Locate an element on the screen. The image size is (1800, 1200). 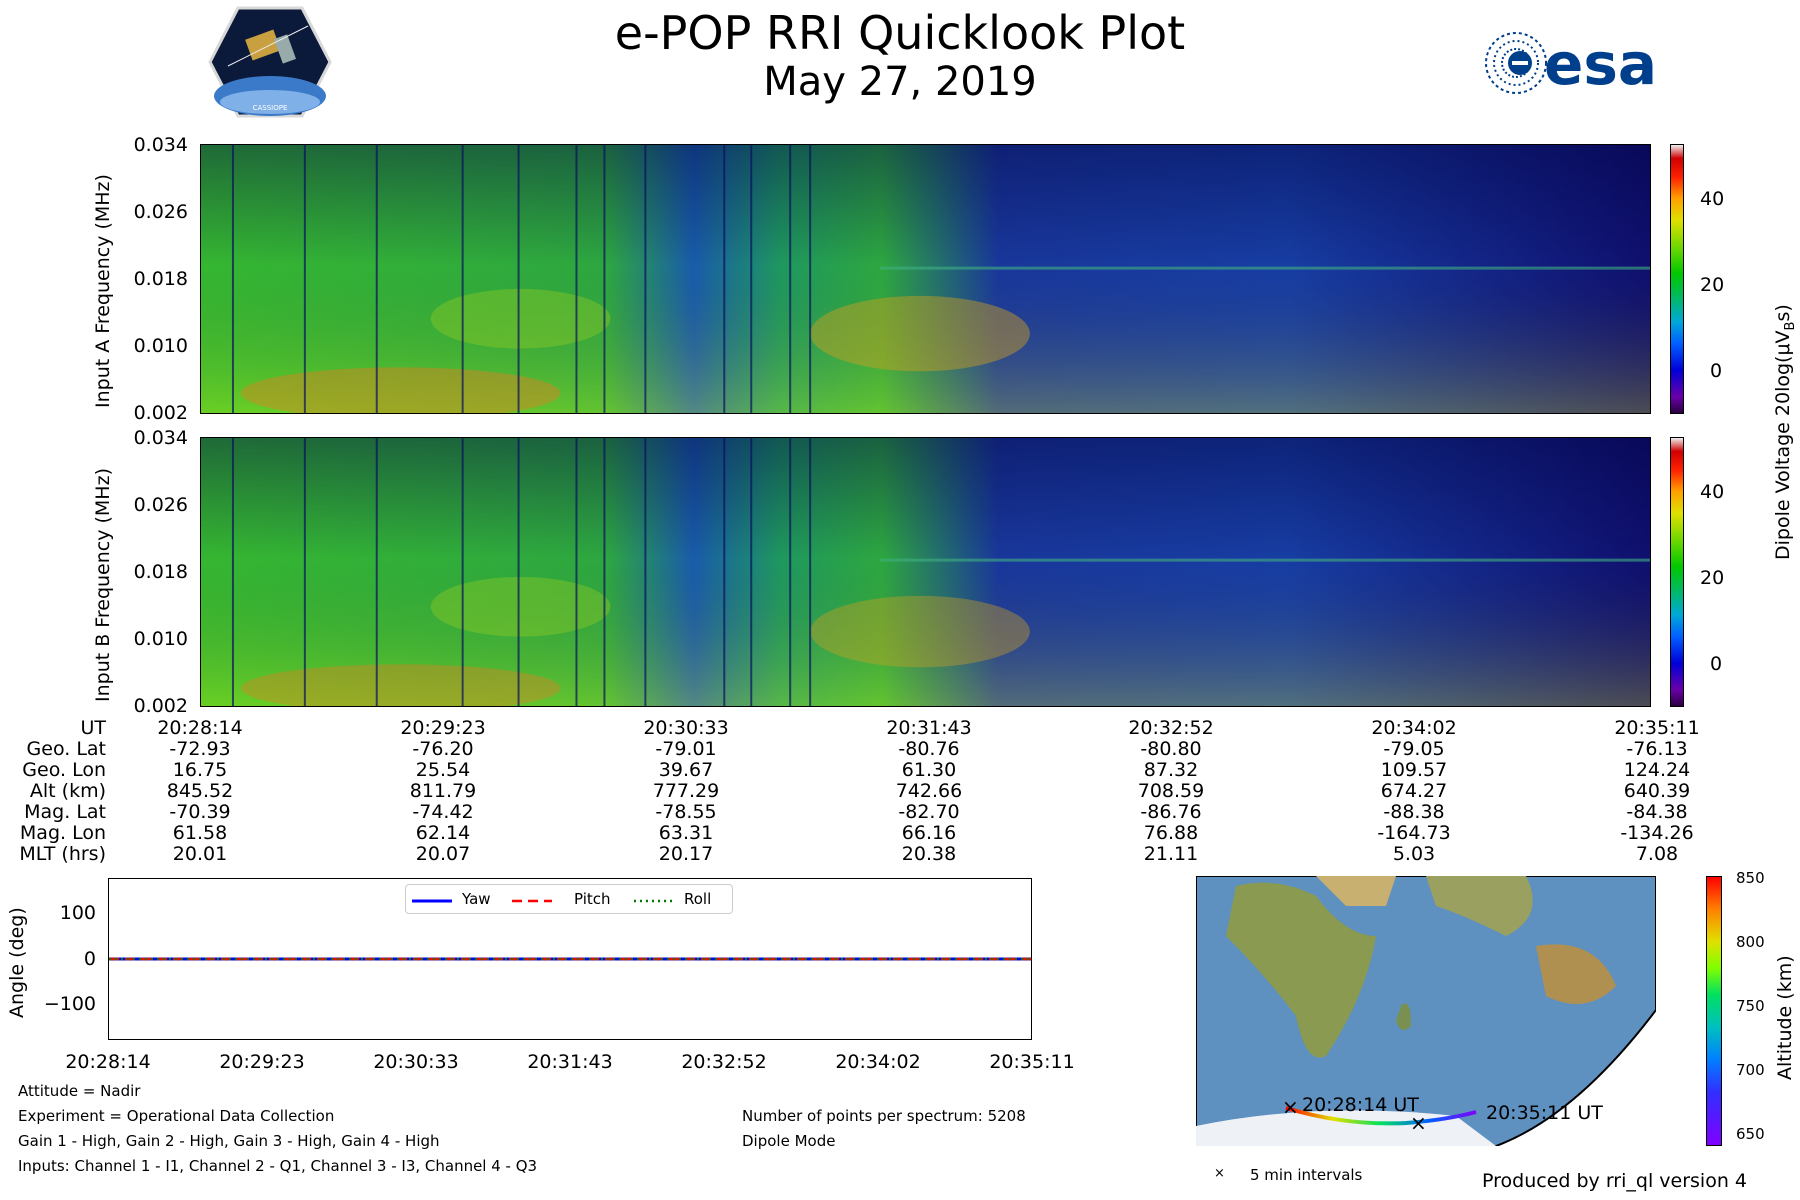
attitude-lines is located at coordinates (570, 959).